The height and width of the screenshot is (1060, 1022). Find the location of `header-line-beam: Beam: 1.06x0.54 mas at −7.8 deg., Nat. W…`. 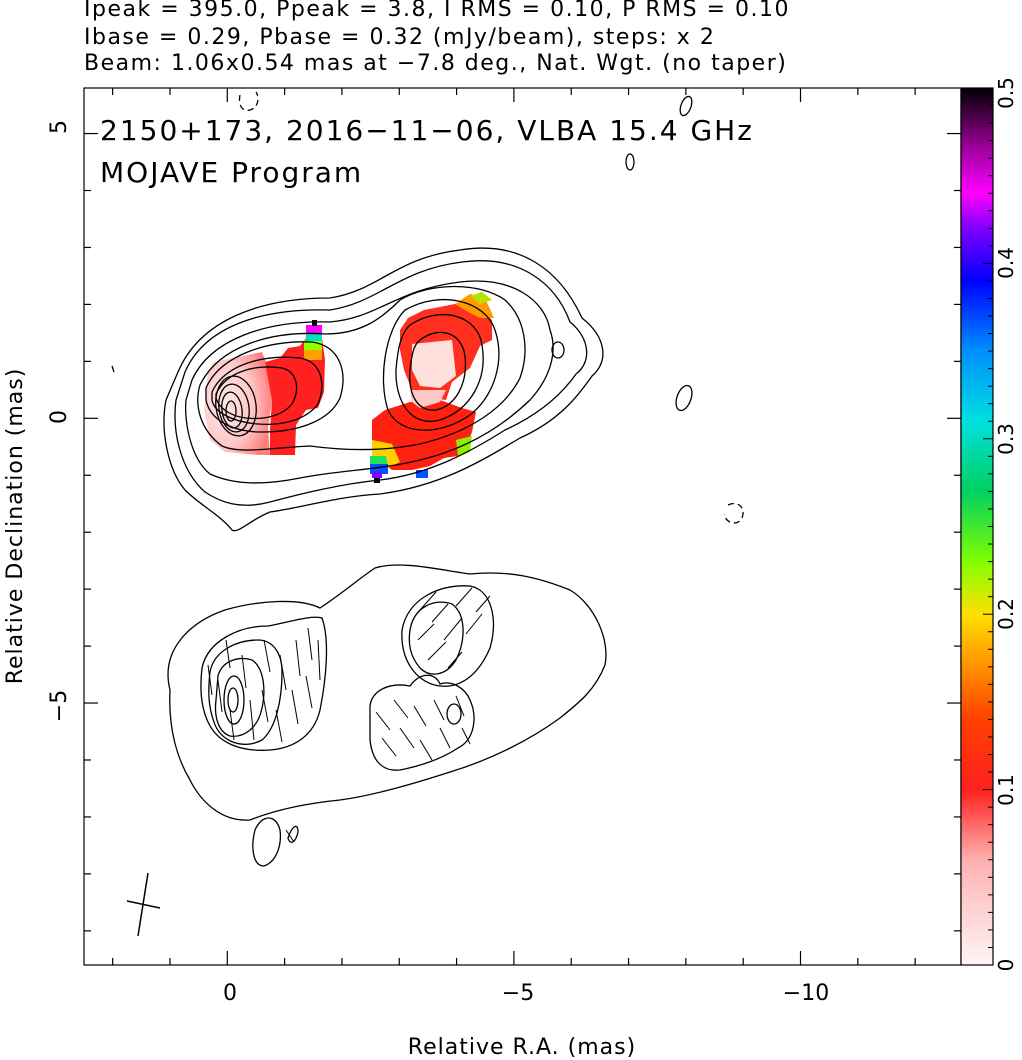

header-line-beam: Beam: 1.06x0.54 mas at −7.8 deg., Nat. W… is located at coordinates (436, 63).